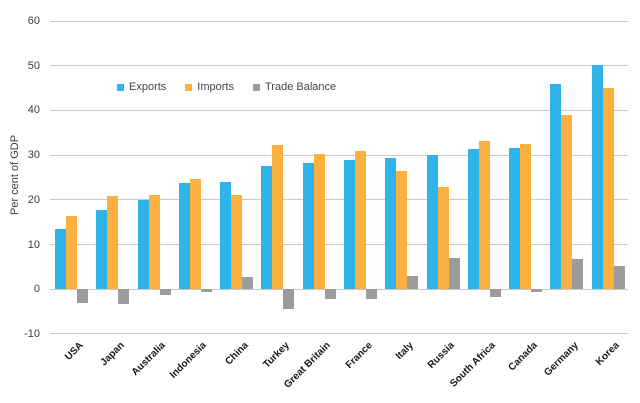  Describe the element at coordinates (36, 289) in the screenshot. I see `y-tick-label: 0` at that location.